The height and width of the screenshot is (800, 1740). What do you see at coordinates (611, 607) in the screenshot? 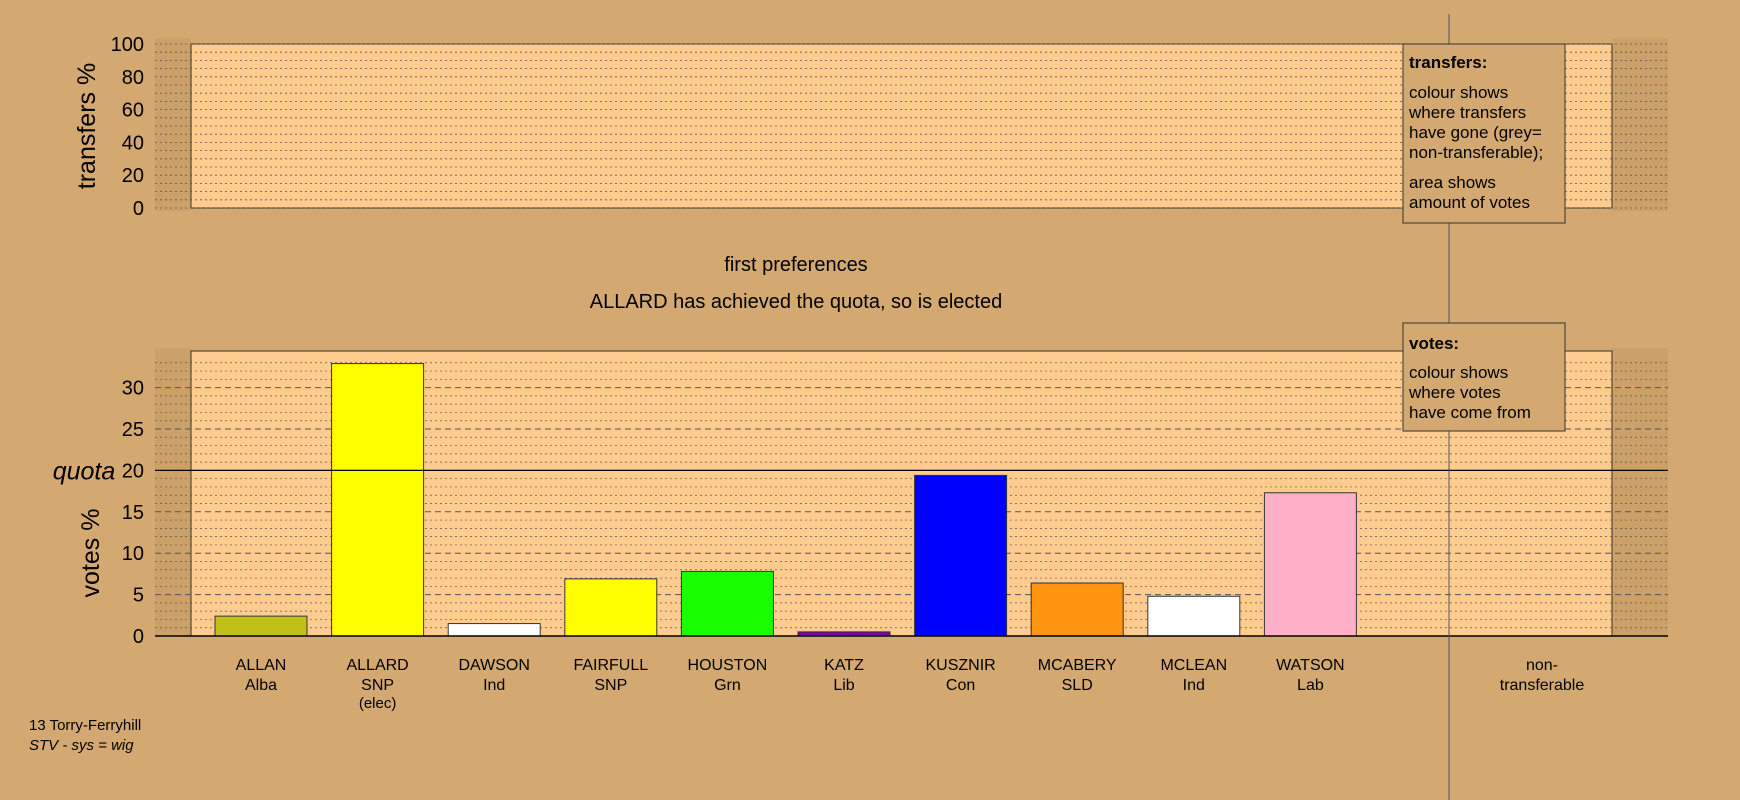
I see `vote-bar-fairfull` at bounding box center [611, 607].